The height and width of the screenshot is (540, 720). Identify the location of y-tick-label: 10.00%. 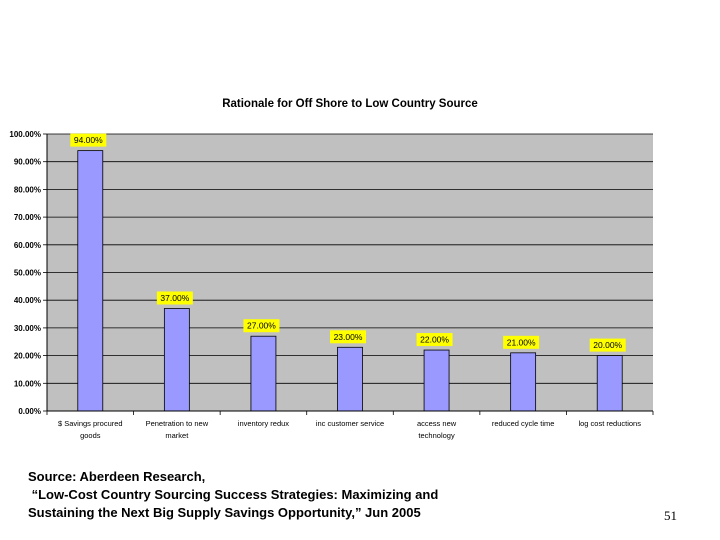
(27, 383).